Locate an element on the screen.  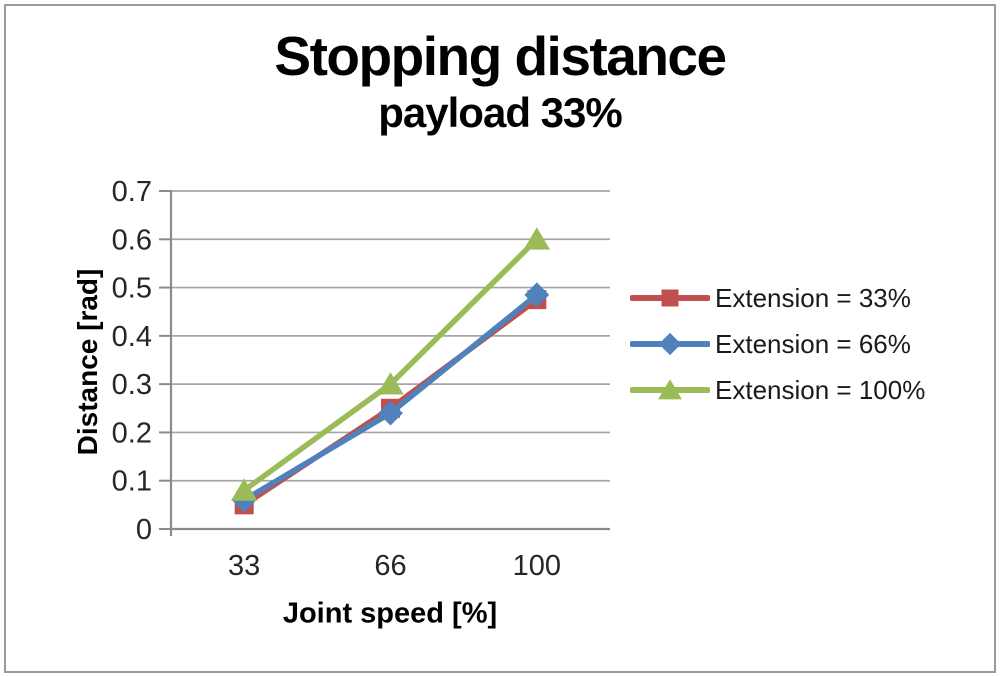
legend-marker-triangle-icon is located at coordinates (670, 389).